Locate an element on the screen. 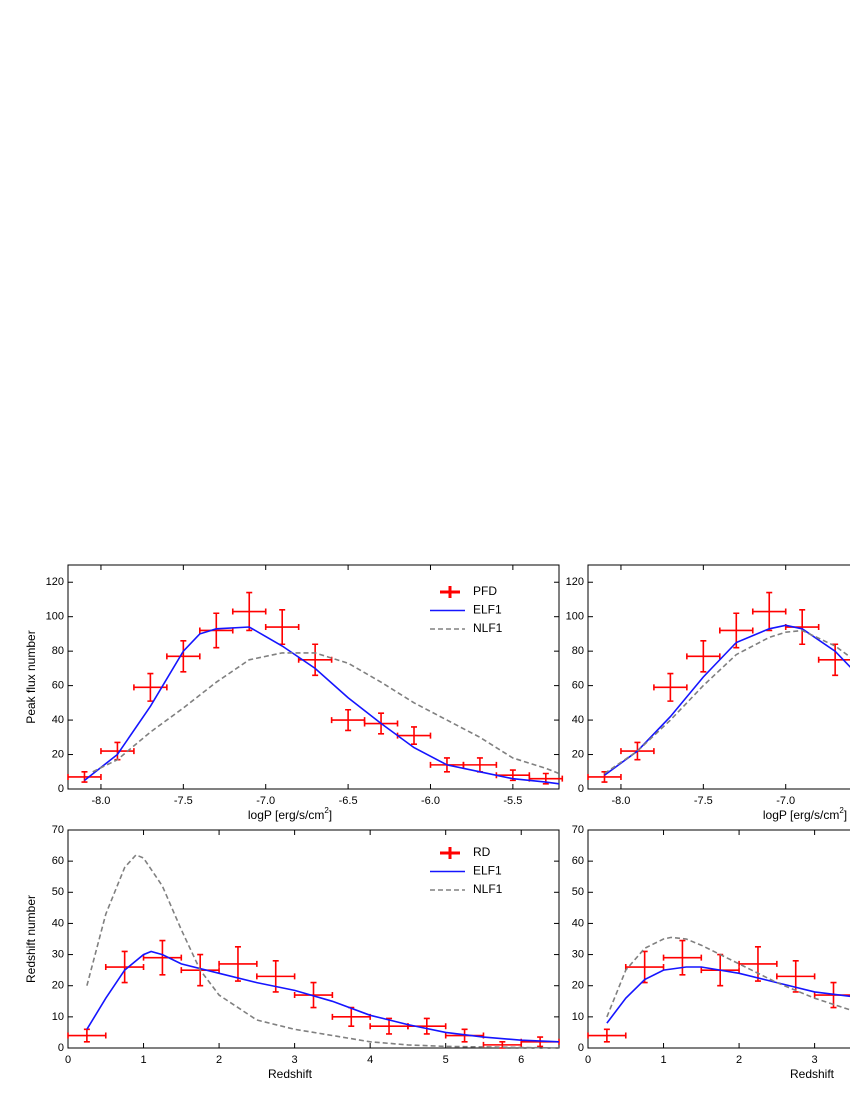 This screenshot has width=850, height=1100. x-axis-label-part: 2 is located at coordinates (326, 810).